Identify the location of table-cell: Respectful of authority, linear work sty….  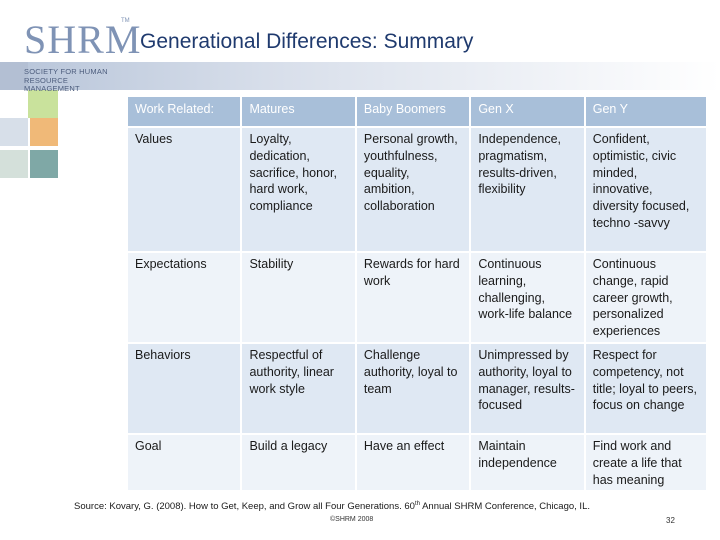
(298, 388).